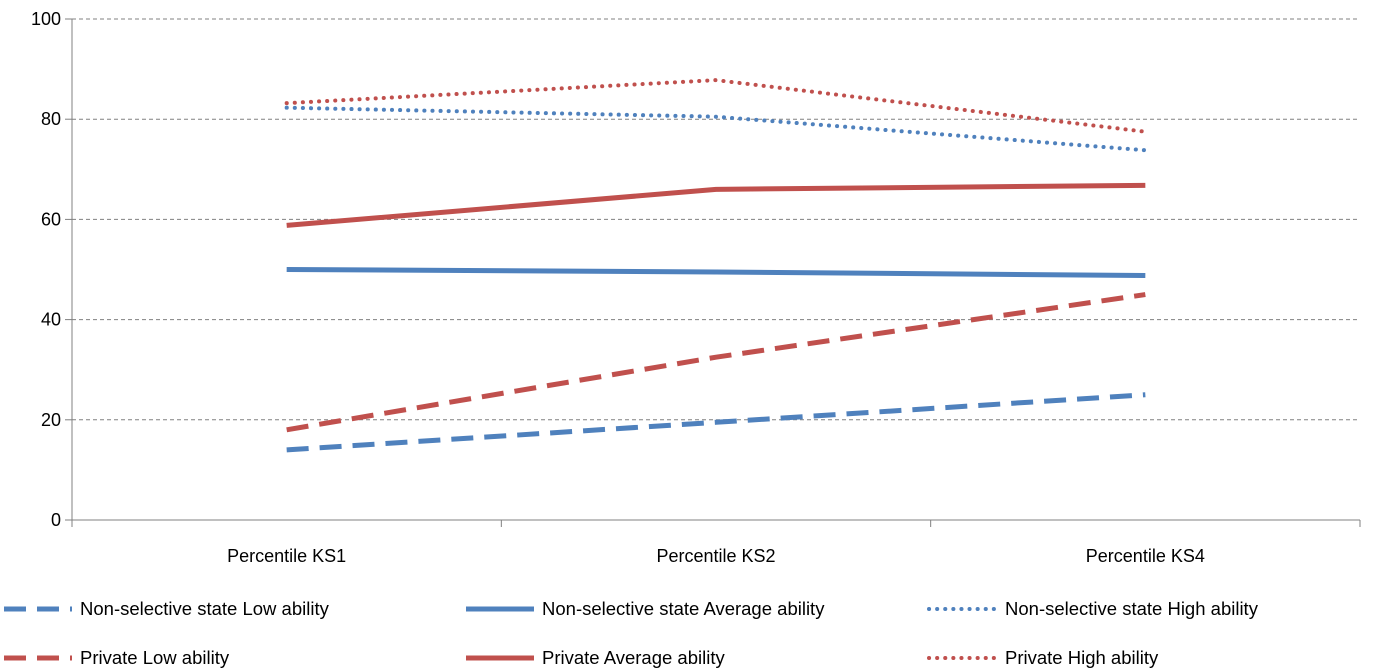  Describe the element at coordinates (51, 320) in the screenshot. I see `y-tick-label: 40` at that location.